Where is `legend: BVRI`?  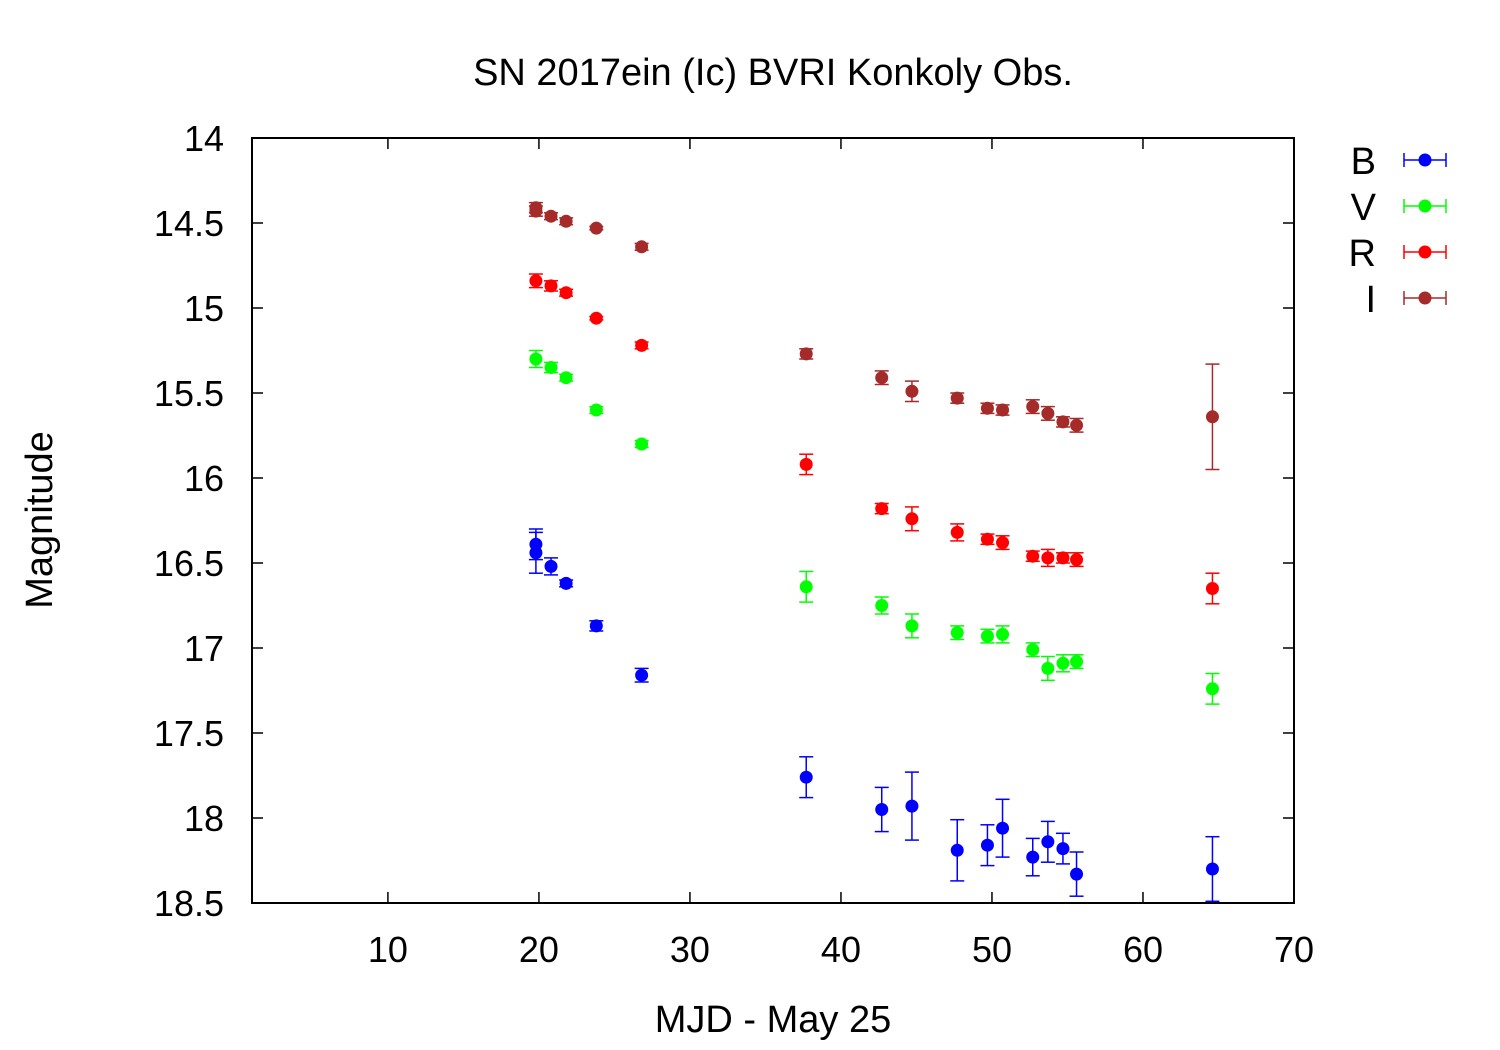
legend: BVRI is located at coordinates (1398, 231).